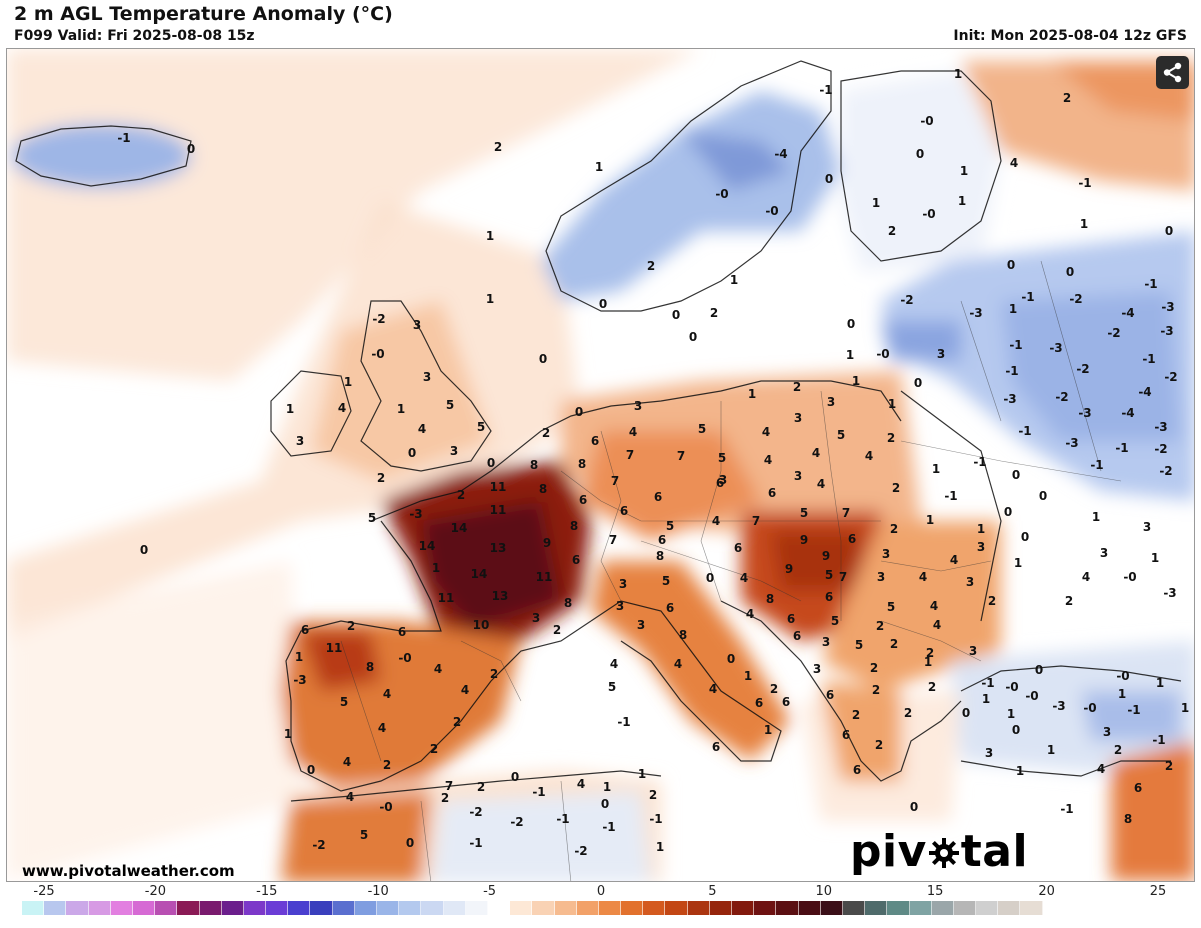 The image size is (1201, 928). What do you see at coordinates (128, 871) in the screenshot?
I see `website-url: www.pivotalweather.com` at bounding box center [128, 871].